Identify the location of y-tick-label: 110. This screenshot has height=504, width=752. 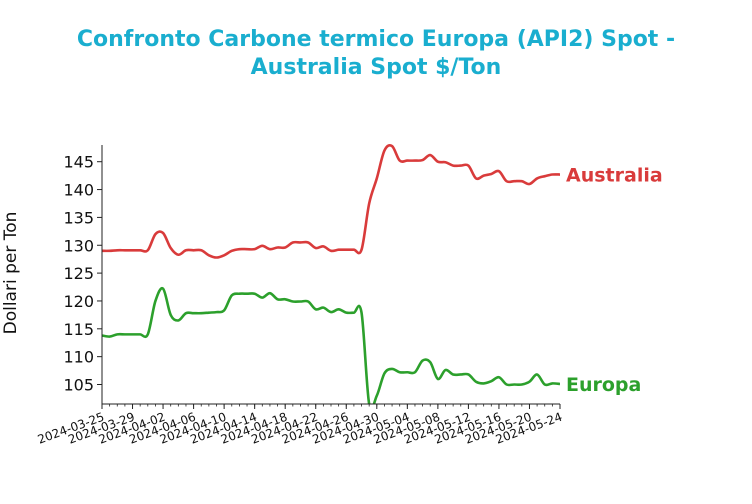
(78, 357).